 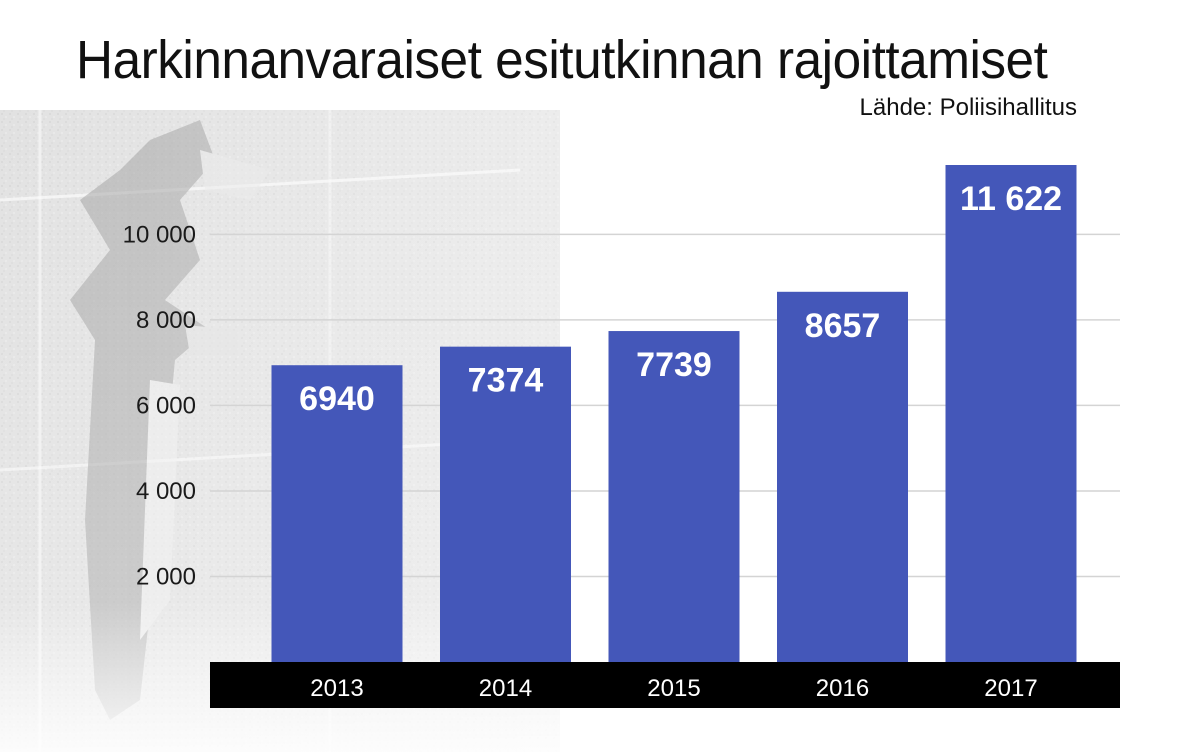 I want to click on y-tick-label: 6 000, so click(x=166, y=405).